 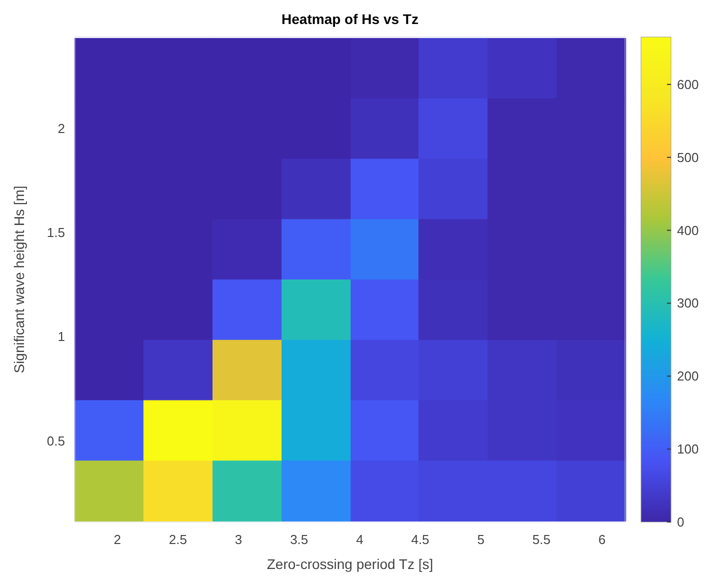 I want to click on y-axis-title: Significant wave height Hs [m], so click(x=19, y=280).